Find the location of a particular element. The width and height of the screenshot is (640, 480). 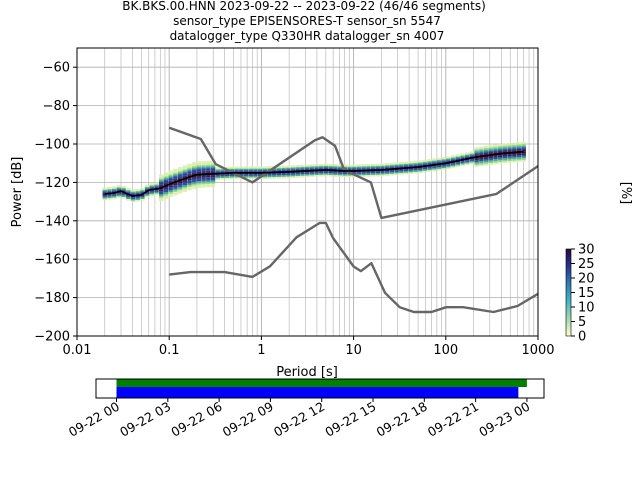

high-noise-model-line is located at coordinates (353, 173).